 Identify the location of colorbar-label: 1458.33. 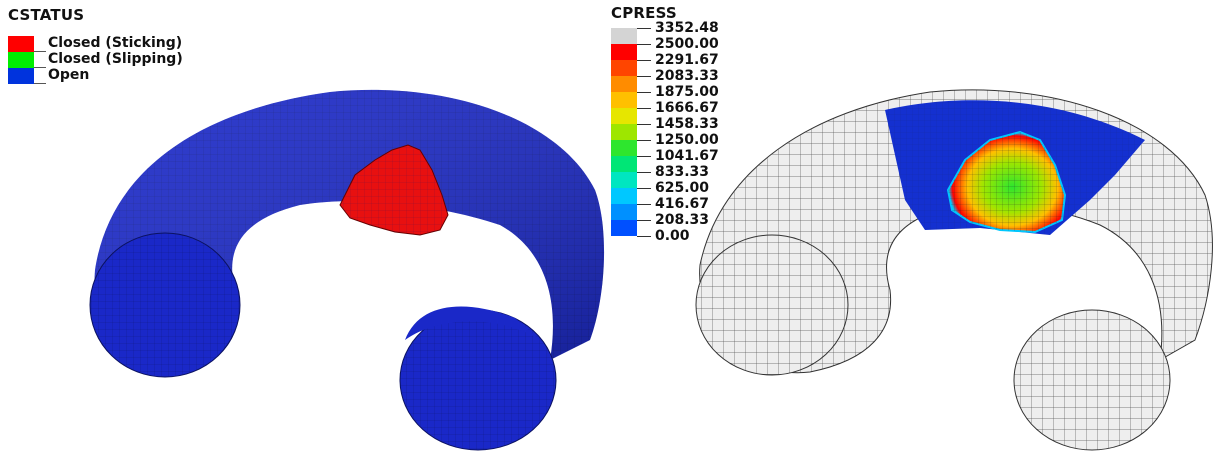
(687, 124).